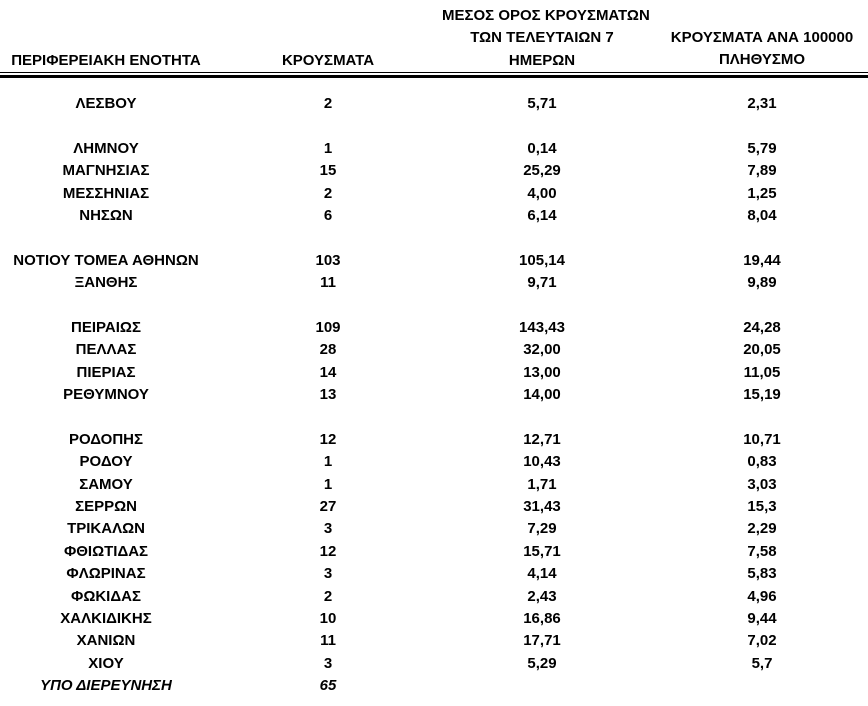 This screenshot has width=868, height=706. What do you see at coordinates (542, 148) in the screenshot?
I see `avg7-cell: 0,14` at bounding box center [542, 148].